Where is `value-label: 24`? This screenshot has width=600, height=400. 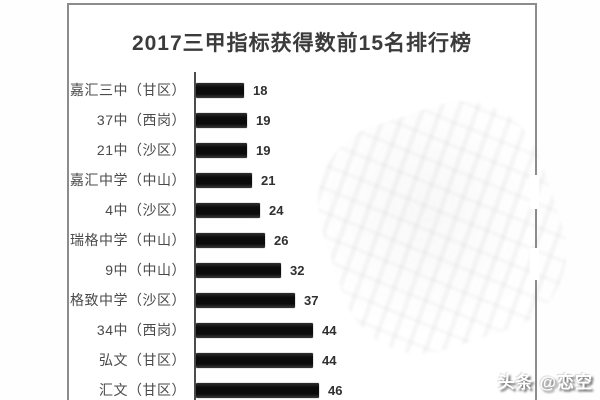 value-label: 24 is located at coordinates (276, 210).